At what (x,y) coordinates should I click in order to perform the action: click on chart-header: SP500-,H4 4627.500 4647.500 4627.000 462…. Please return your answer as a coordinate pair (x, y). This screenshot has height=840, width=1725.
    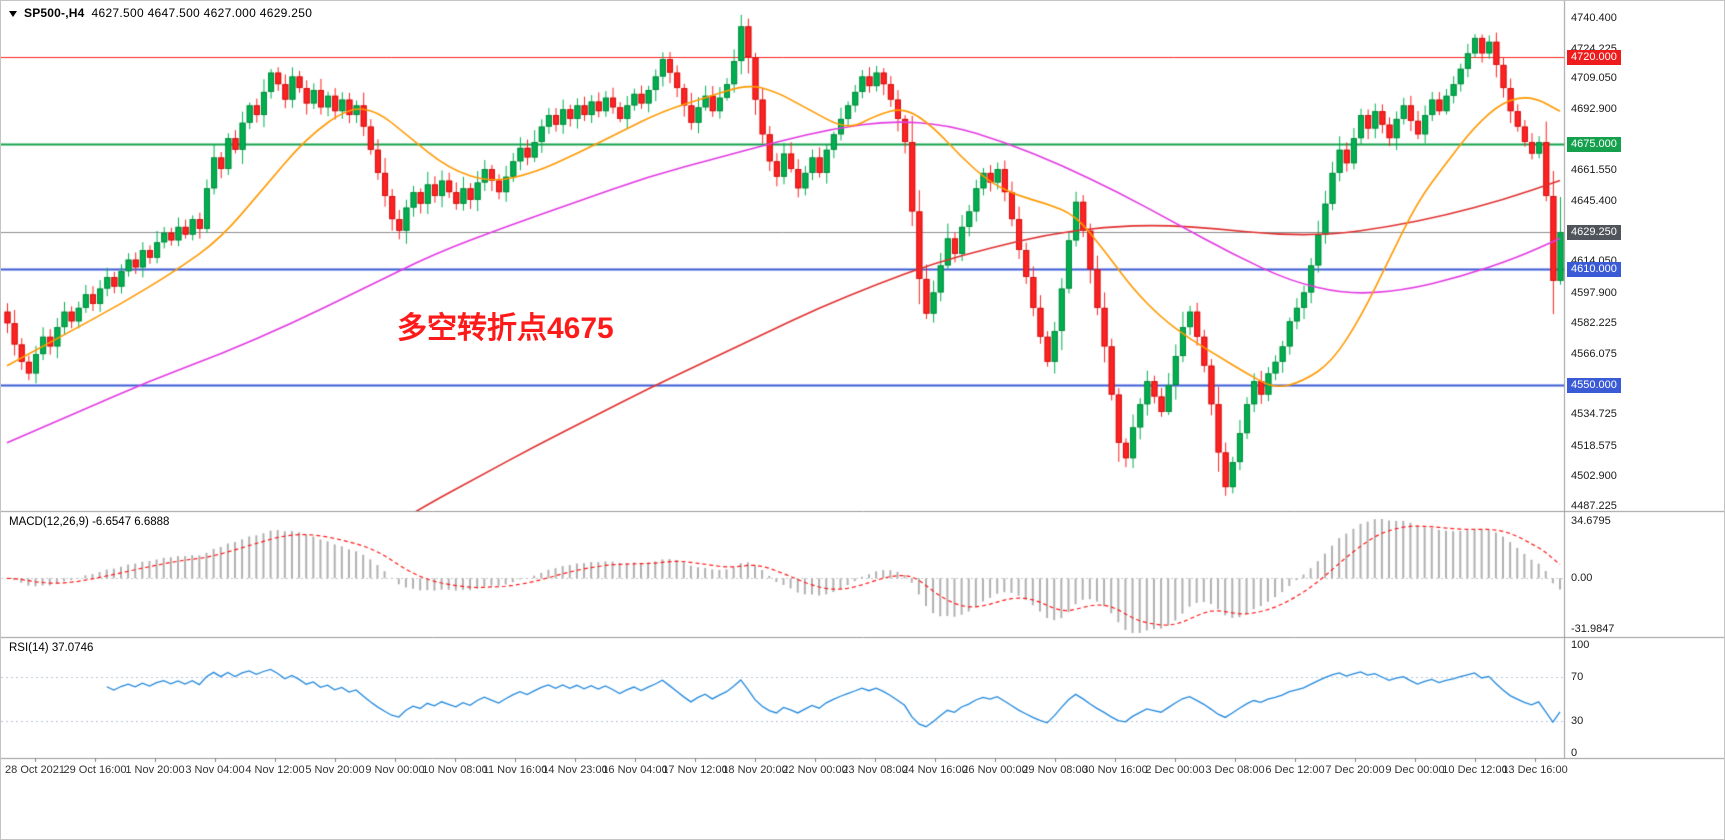
    Looking at the image, I should click on (160, 13).